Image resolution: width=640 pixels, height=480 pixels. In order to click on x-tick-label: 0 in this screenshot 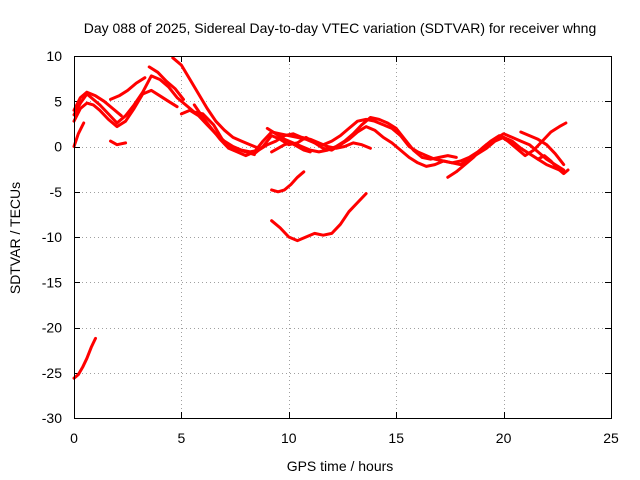, I will do `click(74, 438)`.